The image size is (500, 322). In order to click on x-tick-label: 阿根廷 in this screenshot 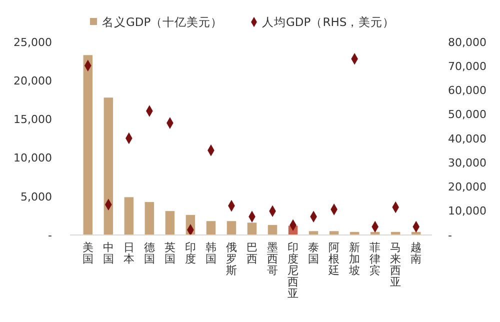, I will do `click(334, 258)`.